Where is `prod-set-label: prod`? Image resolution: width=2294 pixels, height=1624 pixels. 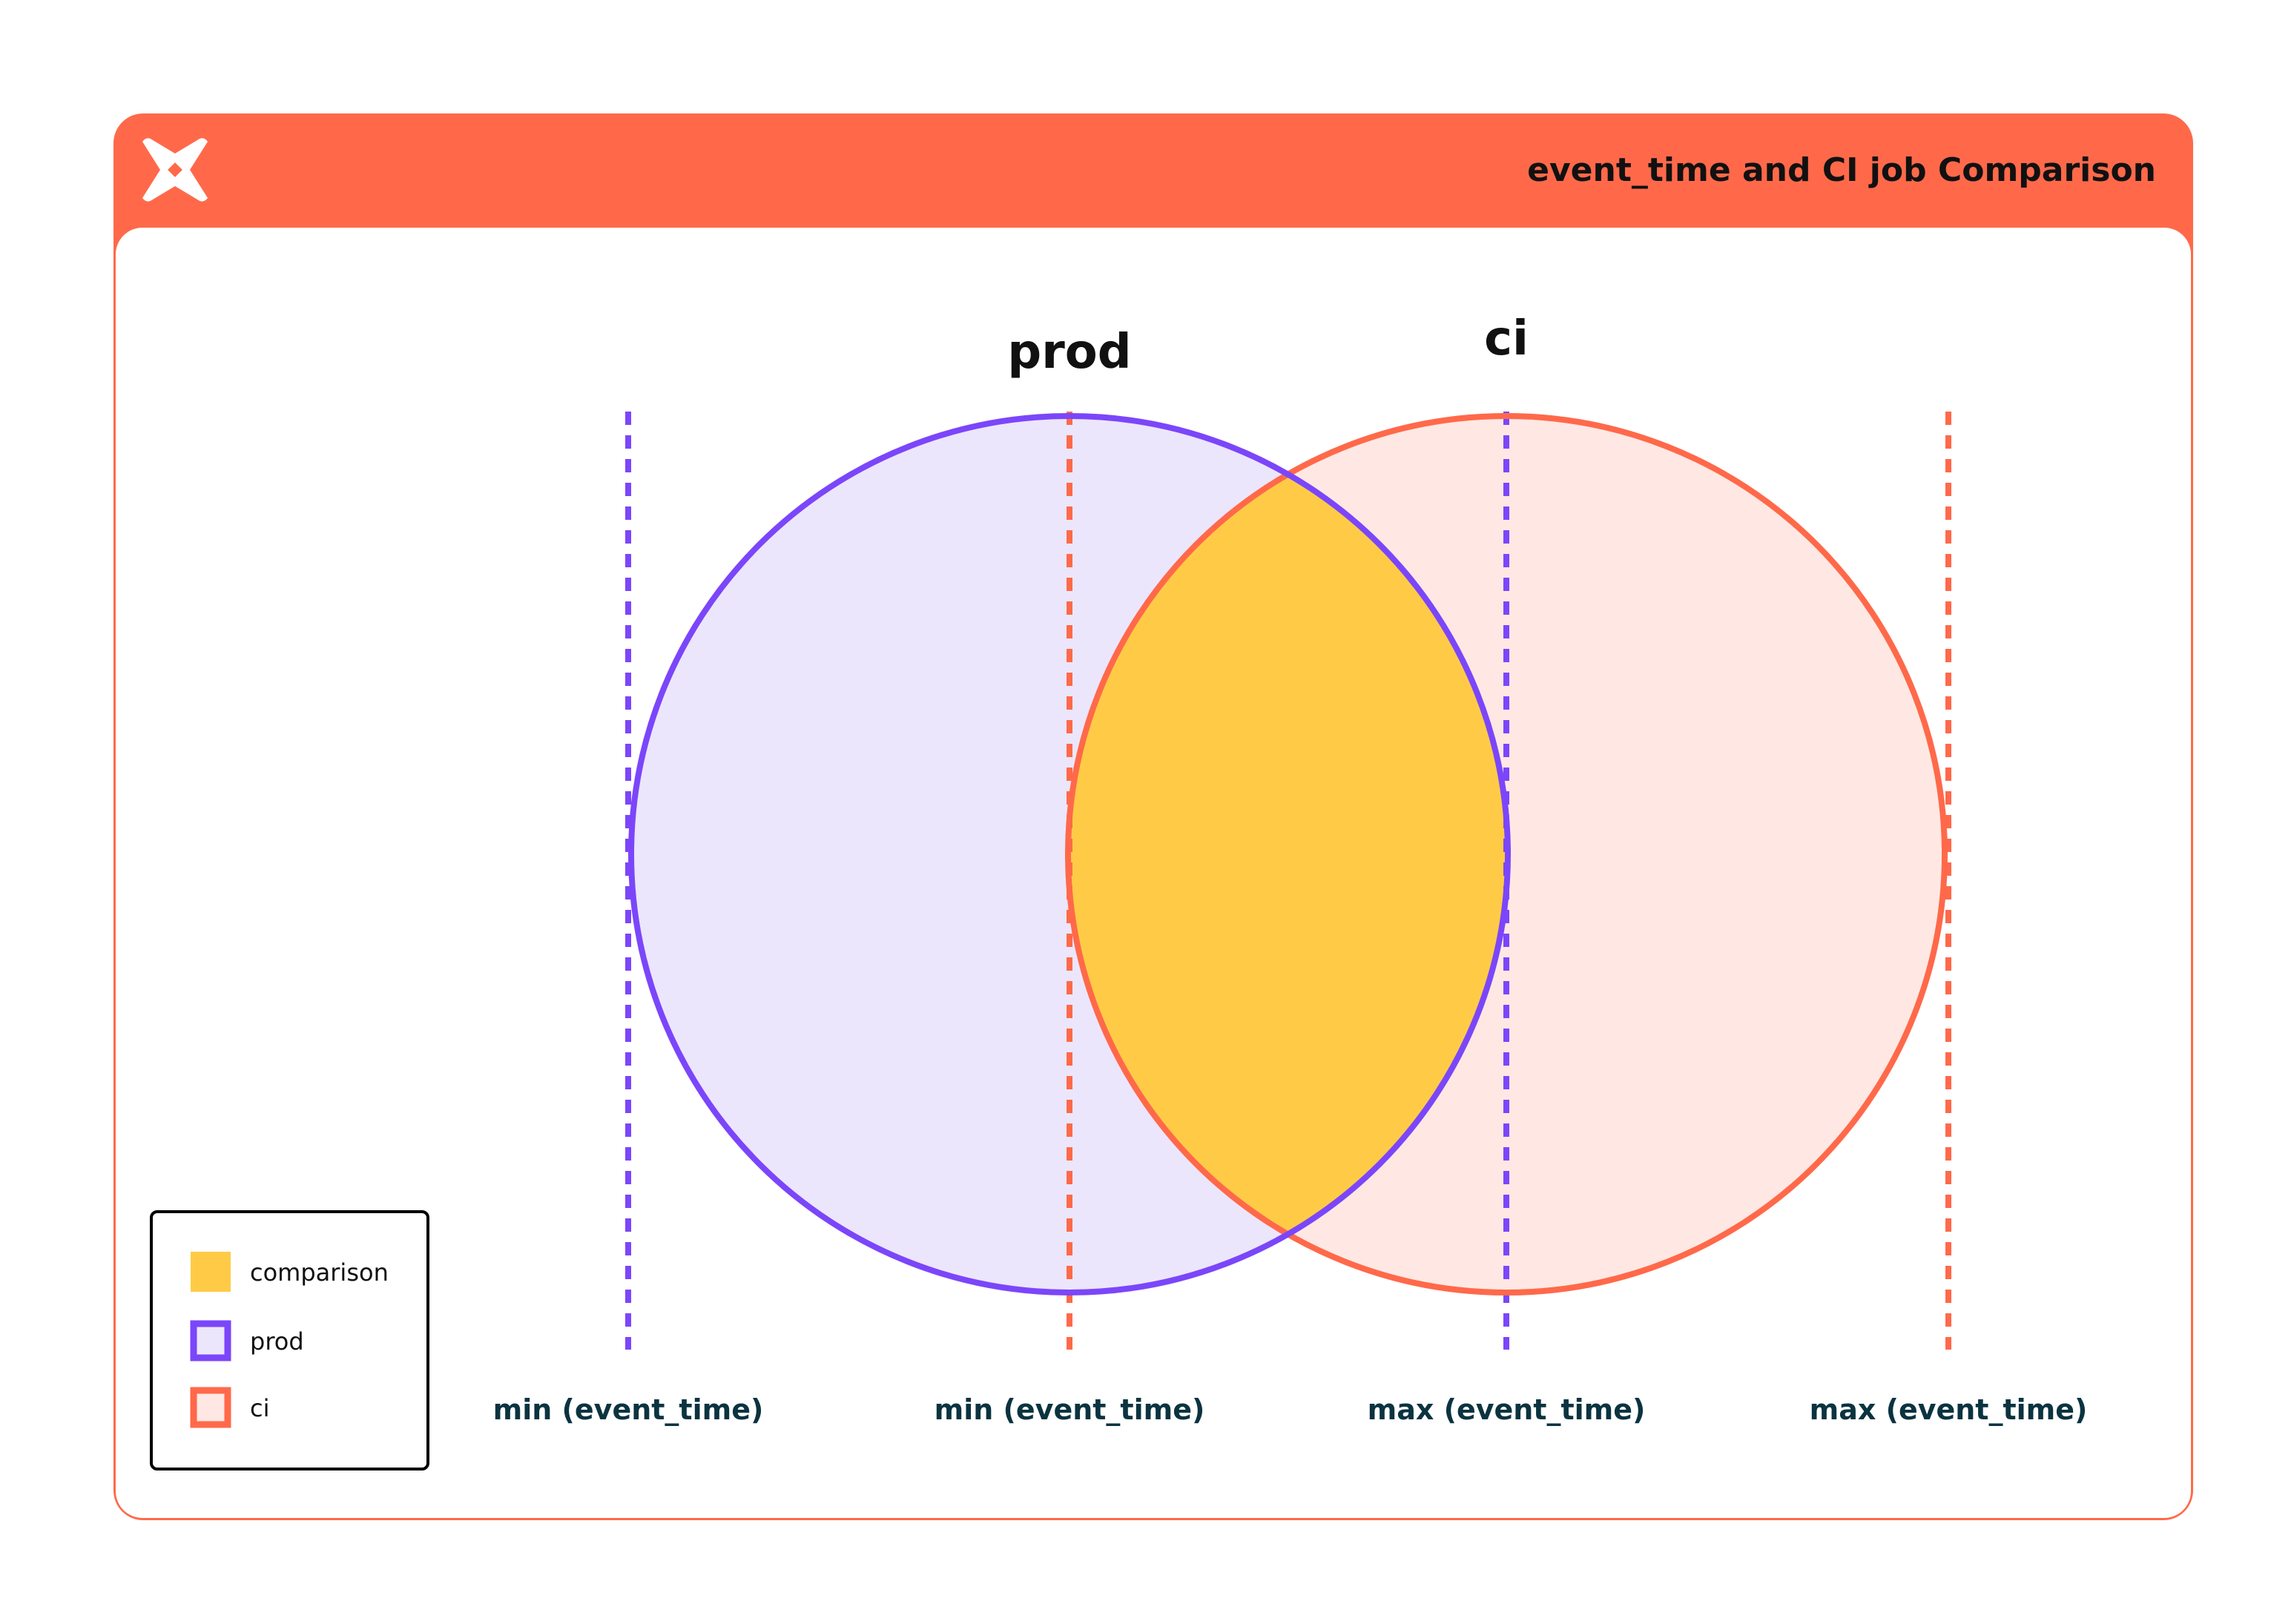 prod-set-label: prod is located at coordinates (1069, 353).